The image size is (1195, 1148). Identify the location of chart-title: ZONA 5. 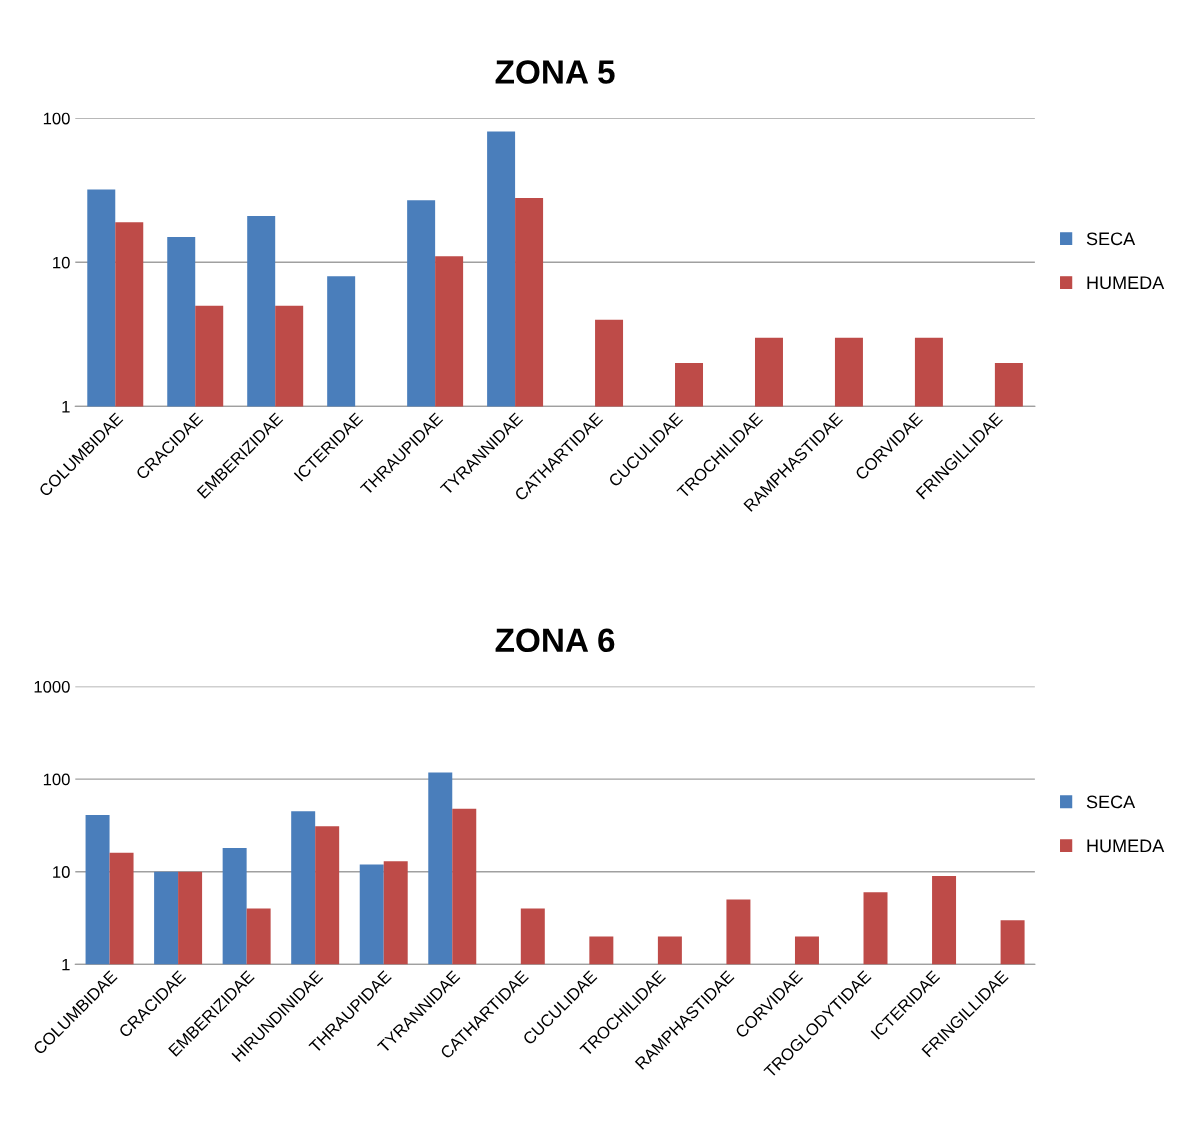
(555, 72).